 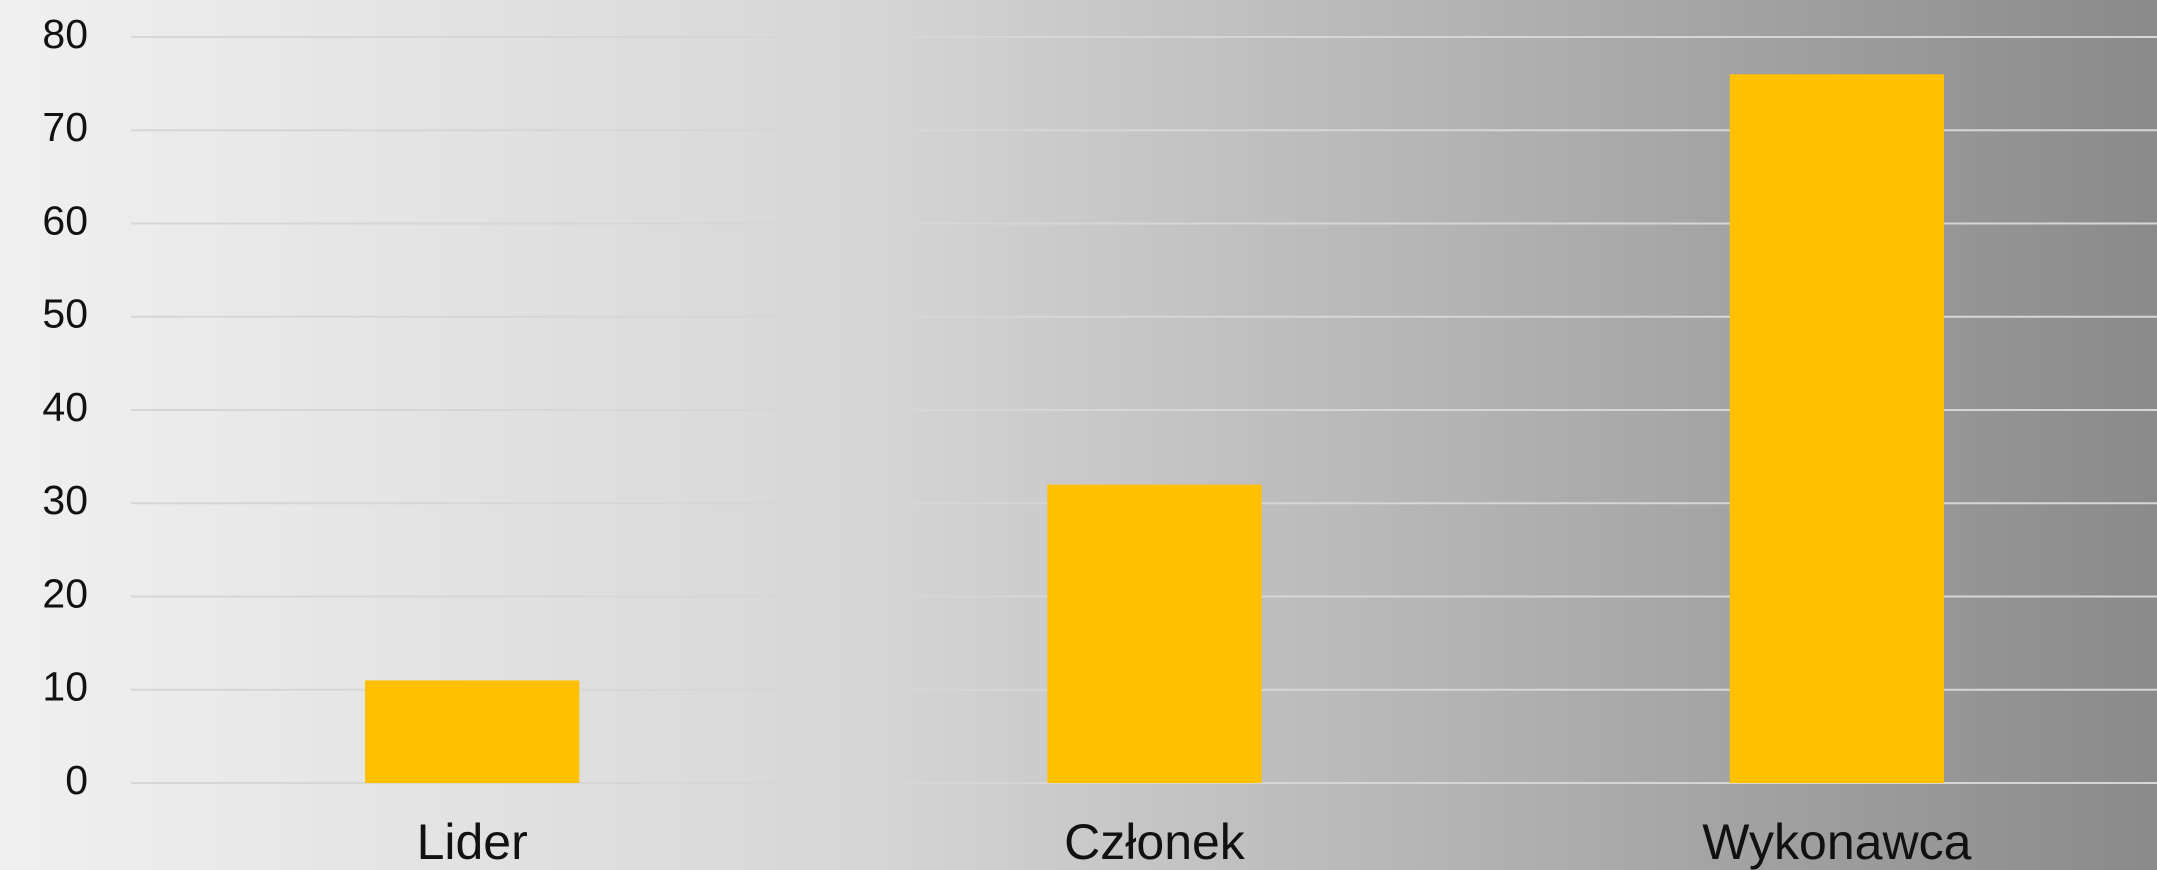 What do you see at coordinates (65, 314) in the screenshot?
I see `y-tick-label: 50` at bounding box center [65, 314].